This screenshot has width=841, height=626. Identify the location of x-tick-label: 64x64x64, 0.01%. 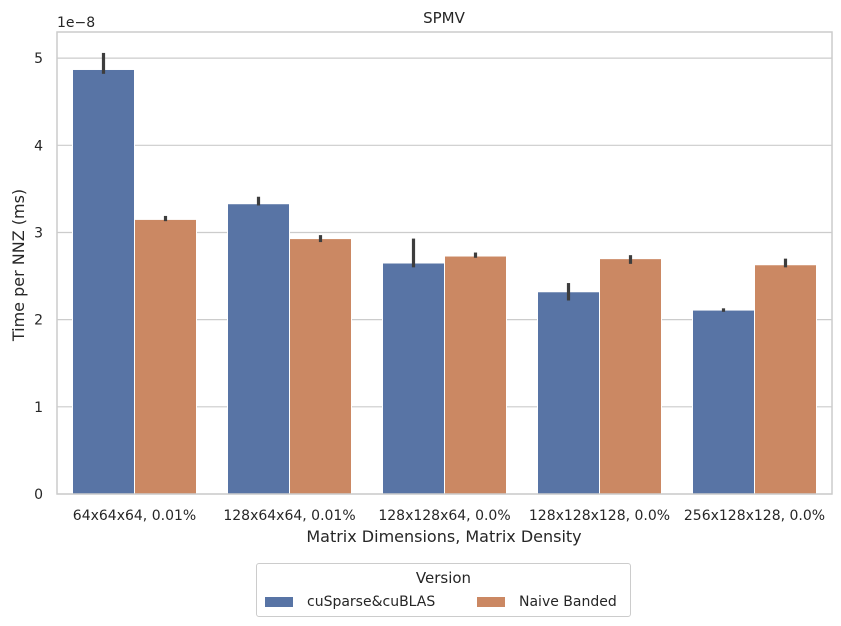
(134, 516).